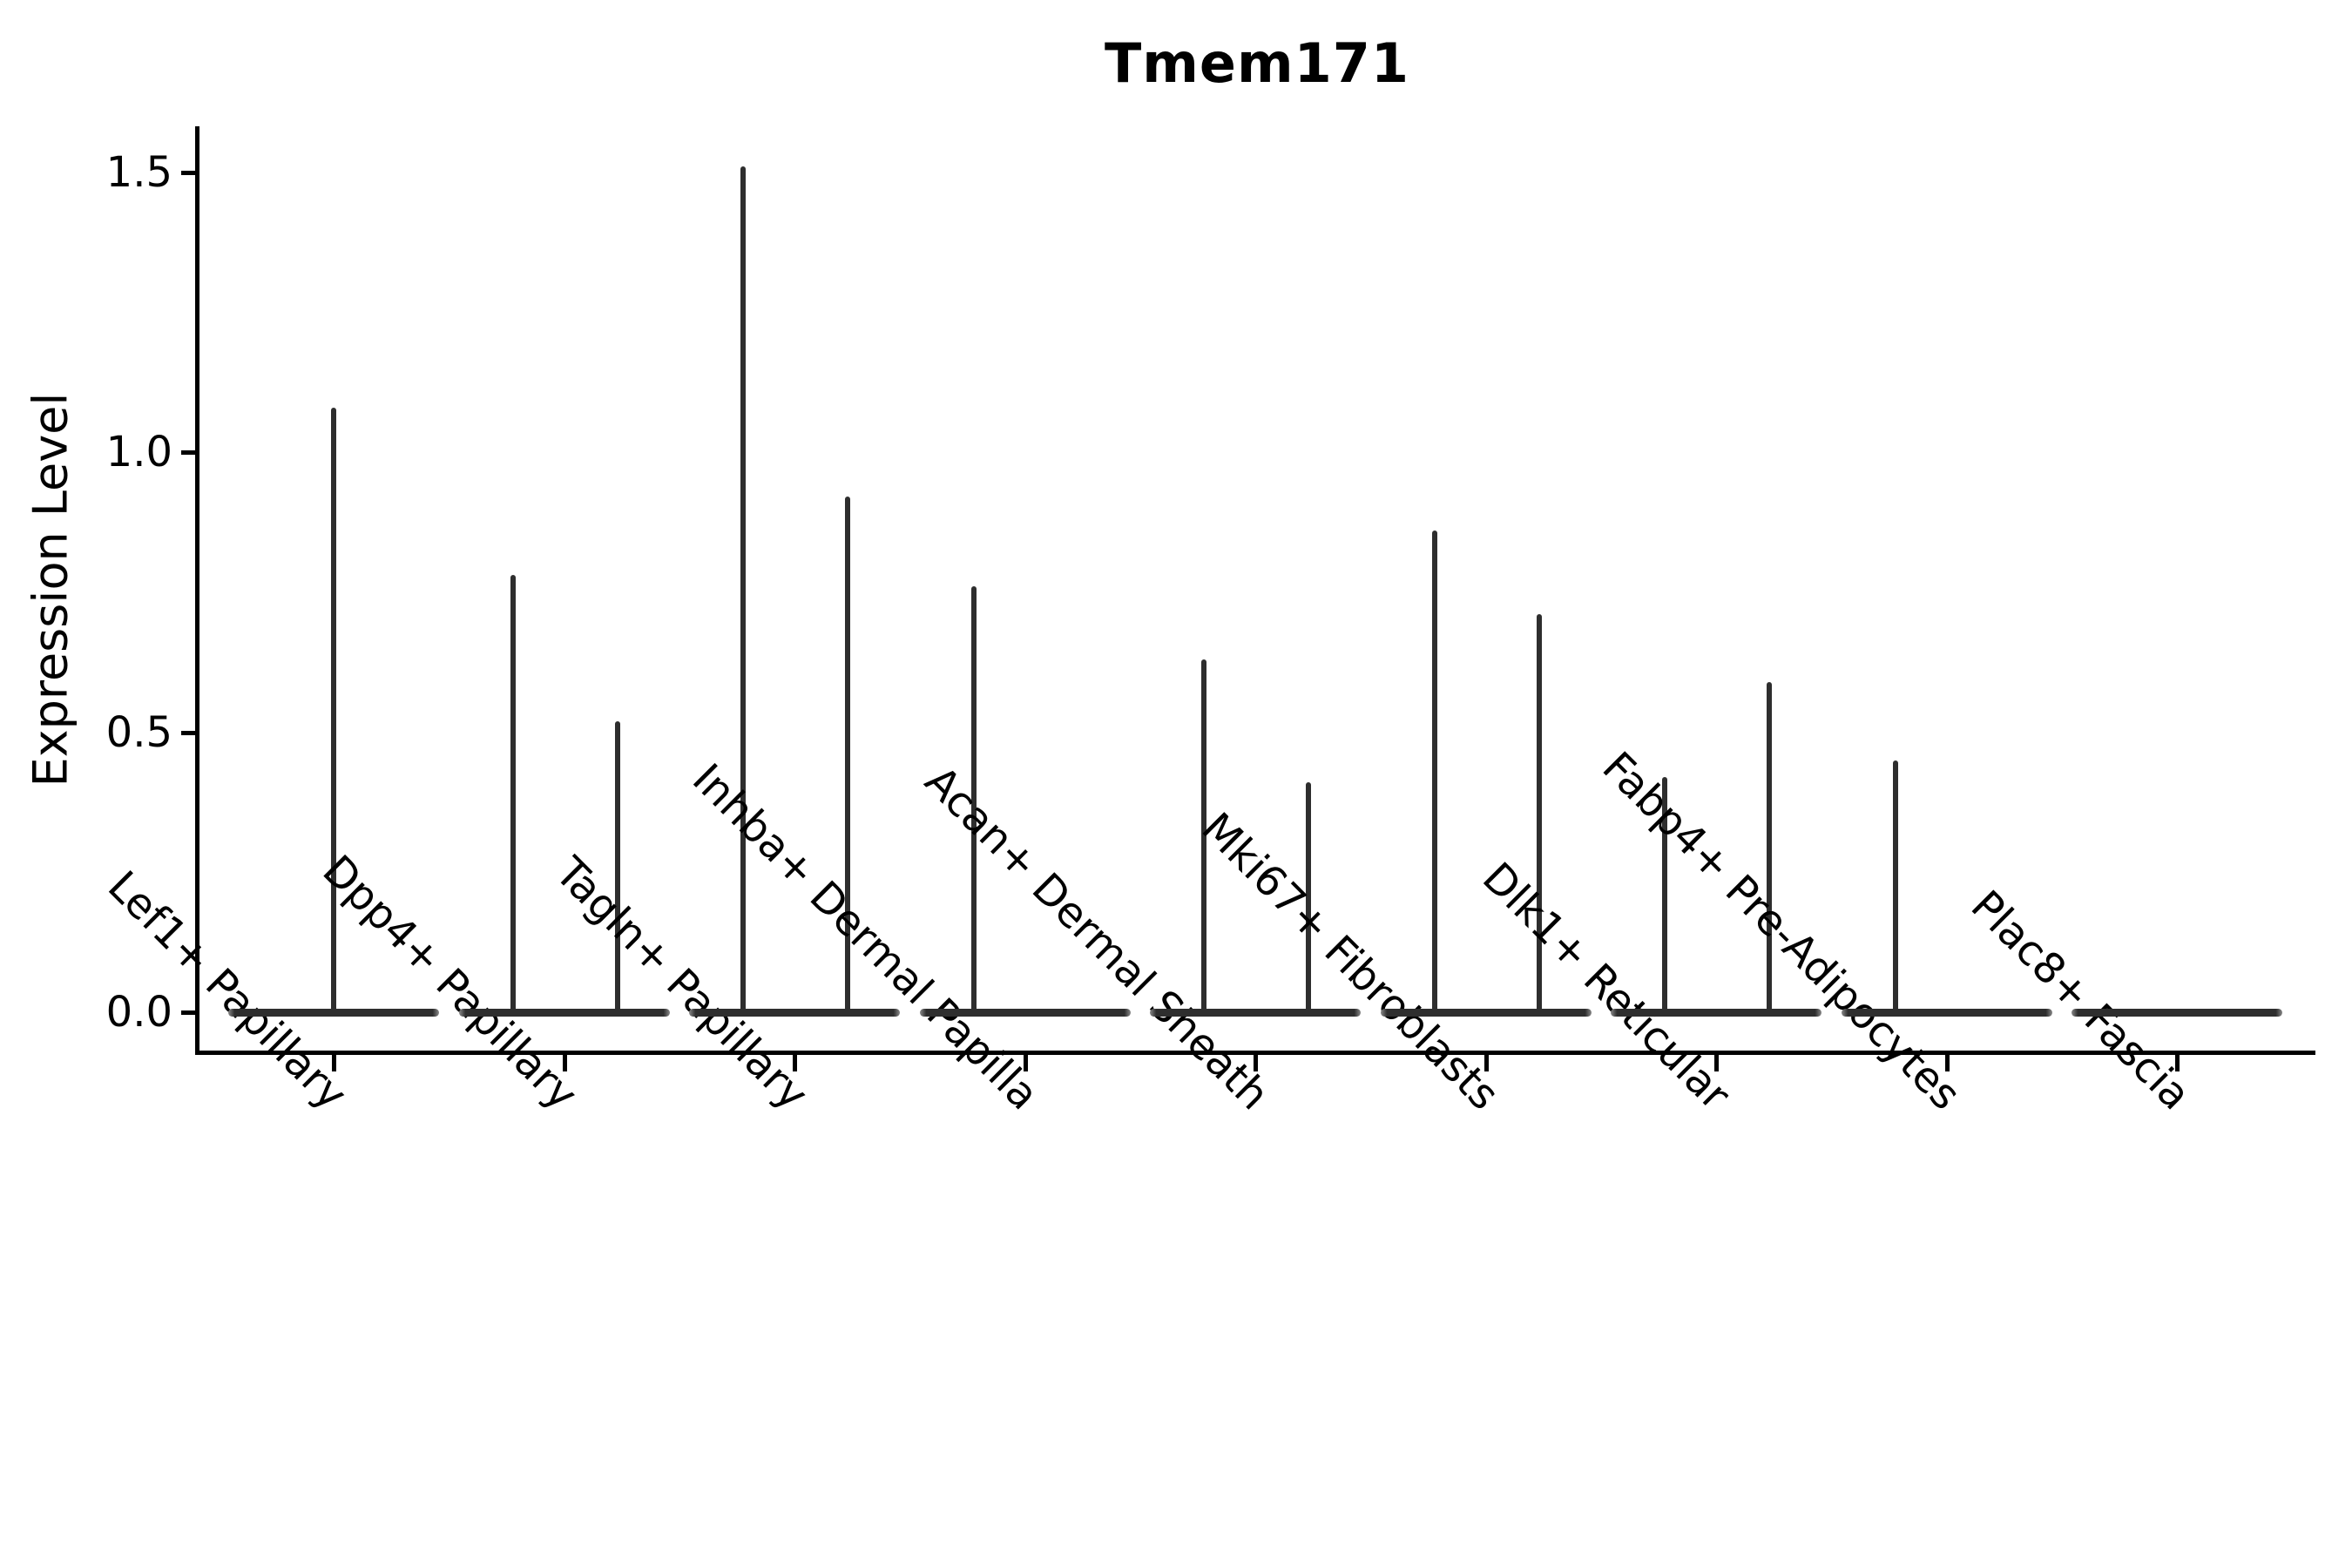 This screenshot has width=2352, height=1568. I want to click on x-tick-label: Plac8+ Fascia, so click(2081, 1000).